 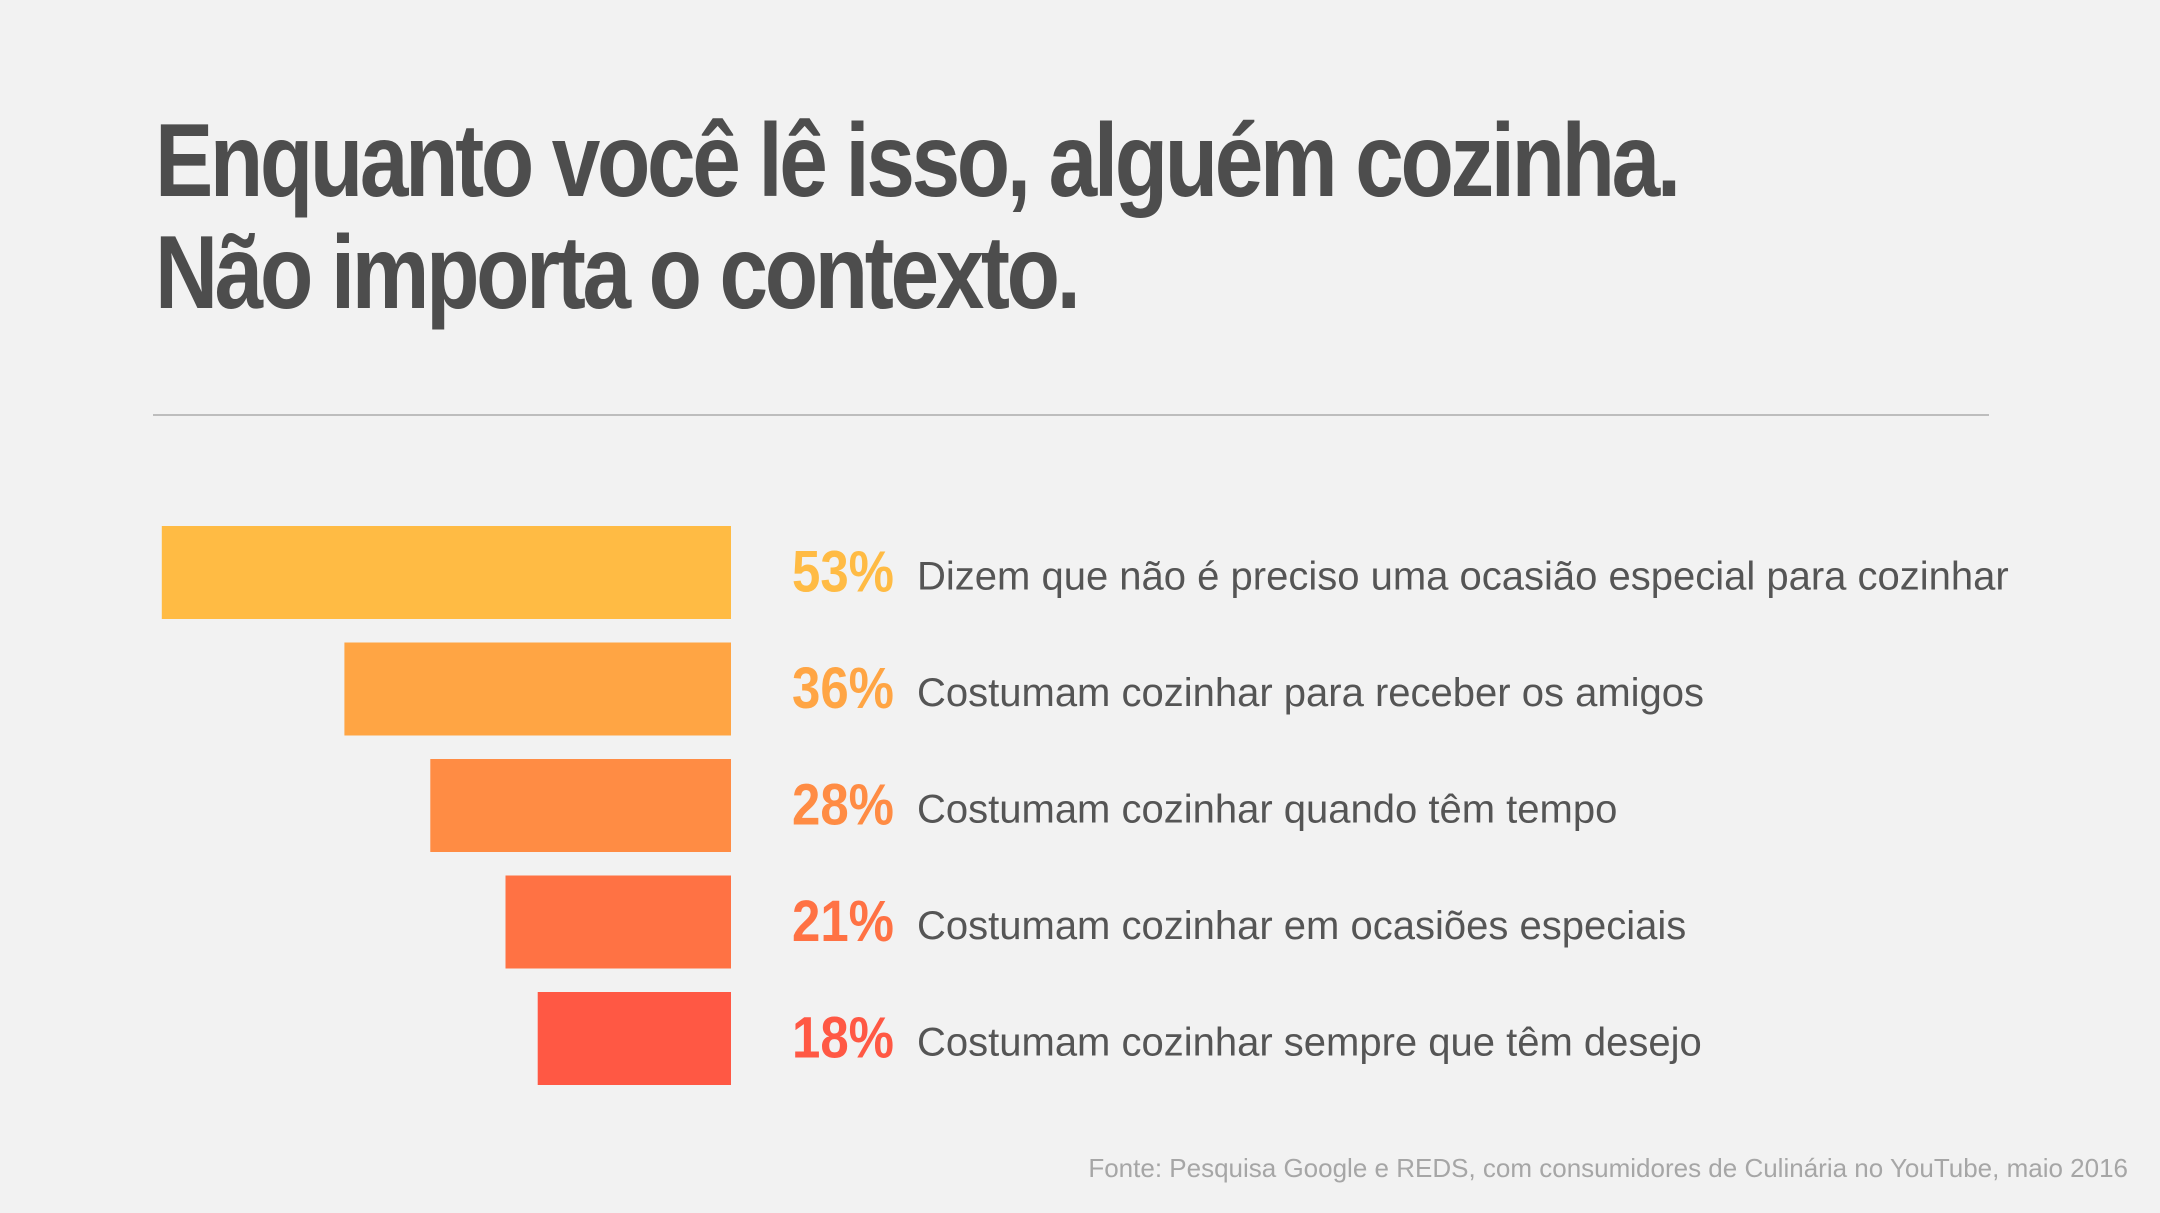 What do you see at coordinates (1267, 810) in the screenshot?
I see `category-label-3: Costumam cozinhar quando têm tempo` at bounding box center [1267, 810].